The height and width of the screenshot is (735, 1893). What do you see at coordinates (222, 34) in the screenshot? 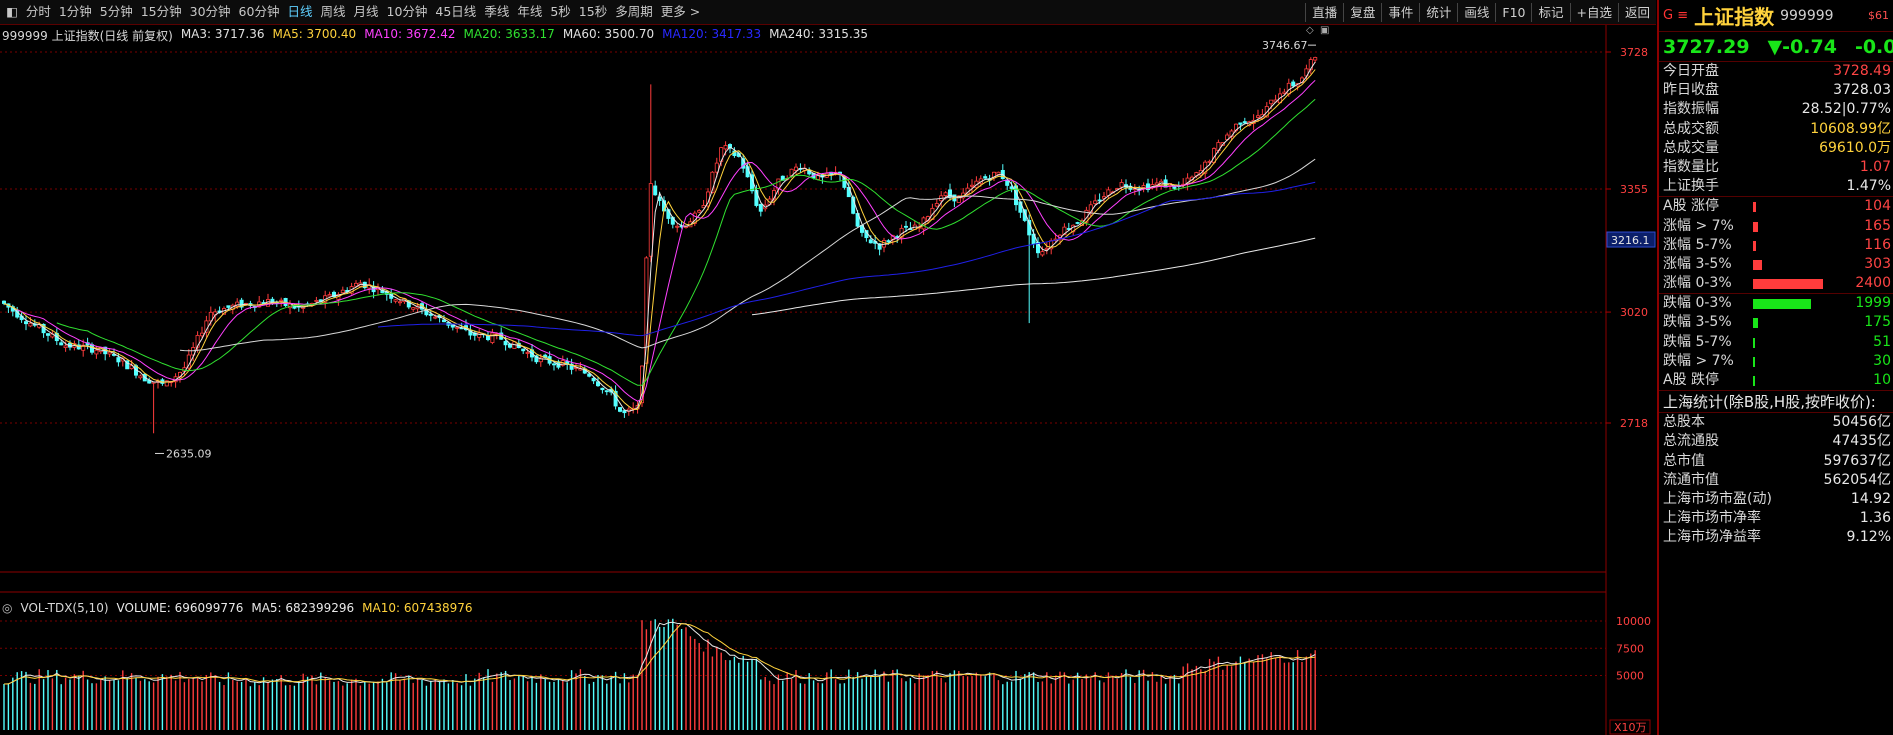
I see `ma-legend-item: MA3: 3717.36` at bounding box center [222, 34].